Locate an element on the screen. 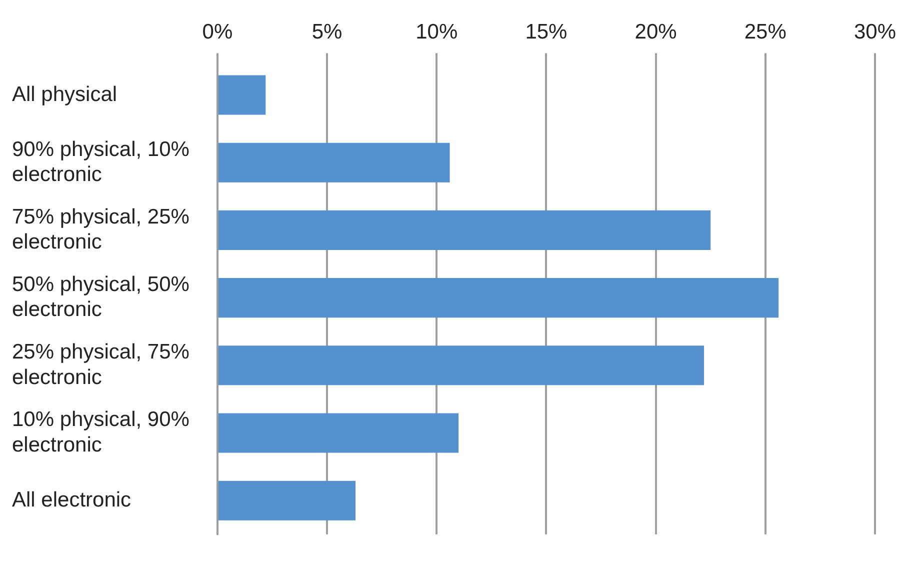 Image resolution: width=912 pixels, height=569 pixels. y-tick-label: 50% physical, 50% electronic is located at coordinates (101, 297).